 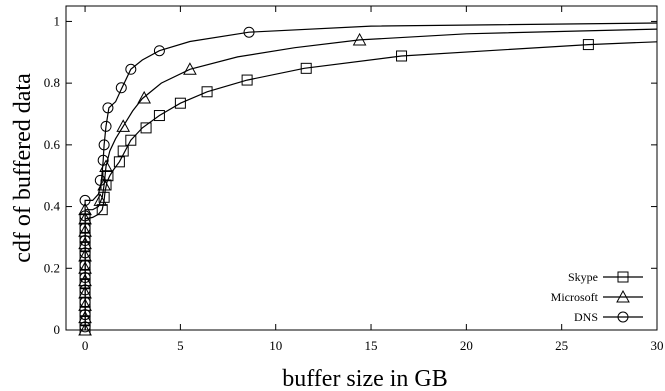 I want to click on y-tick-label: 0.4, so click(x=52, y=206).